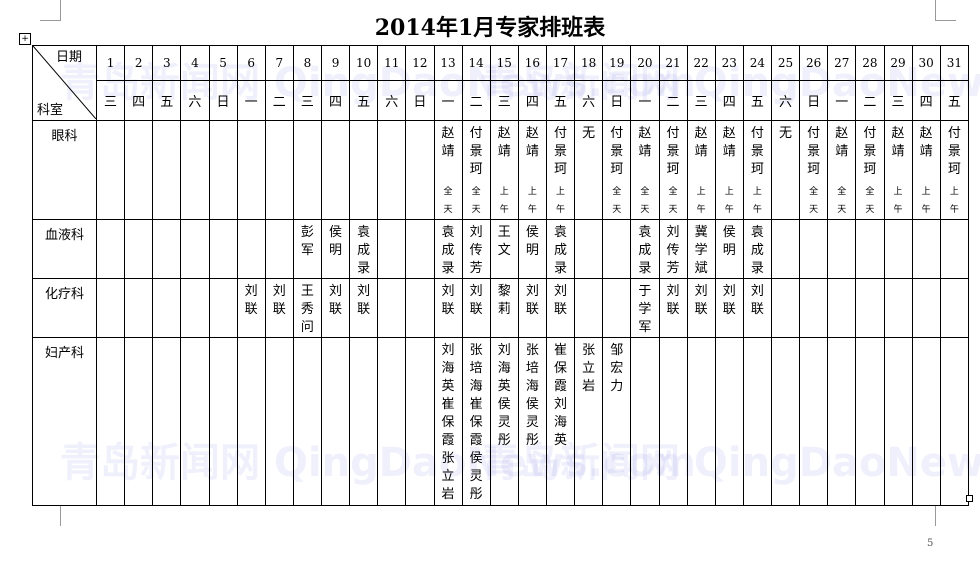 The image size is (980, 566). What do you see at coordinates (420, 100) in the screenshot?
I see `weekday: 日` at bounding box center [420, 100].